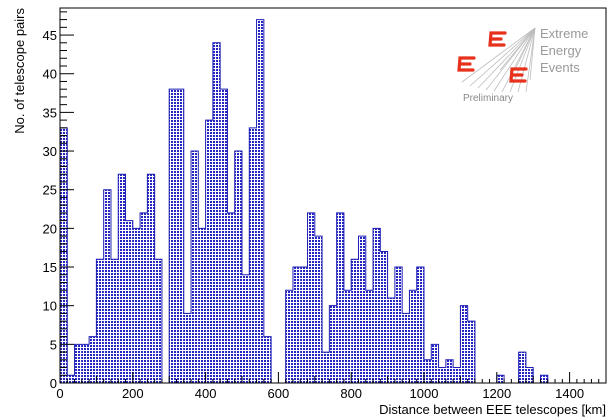 The image size is (610, 418). I want to click on y-tick-label: 30, so click(50, 151).